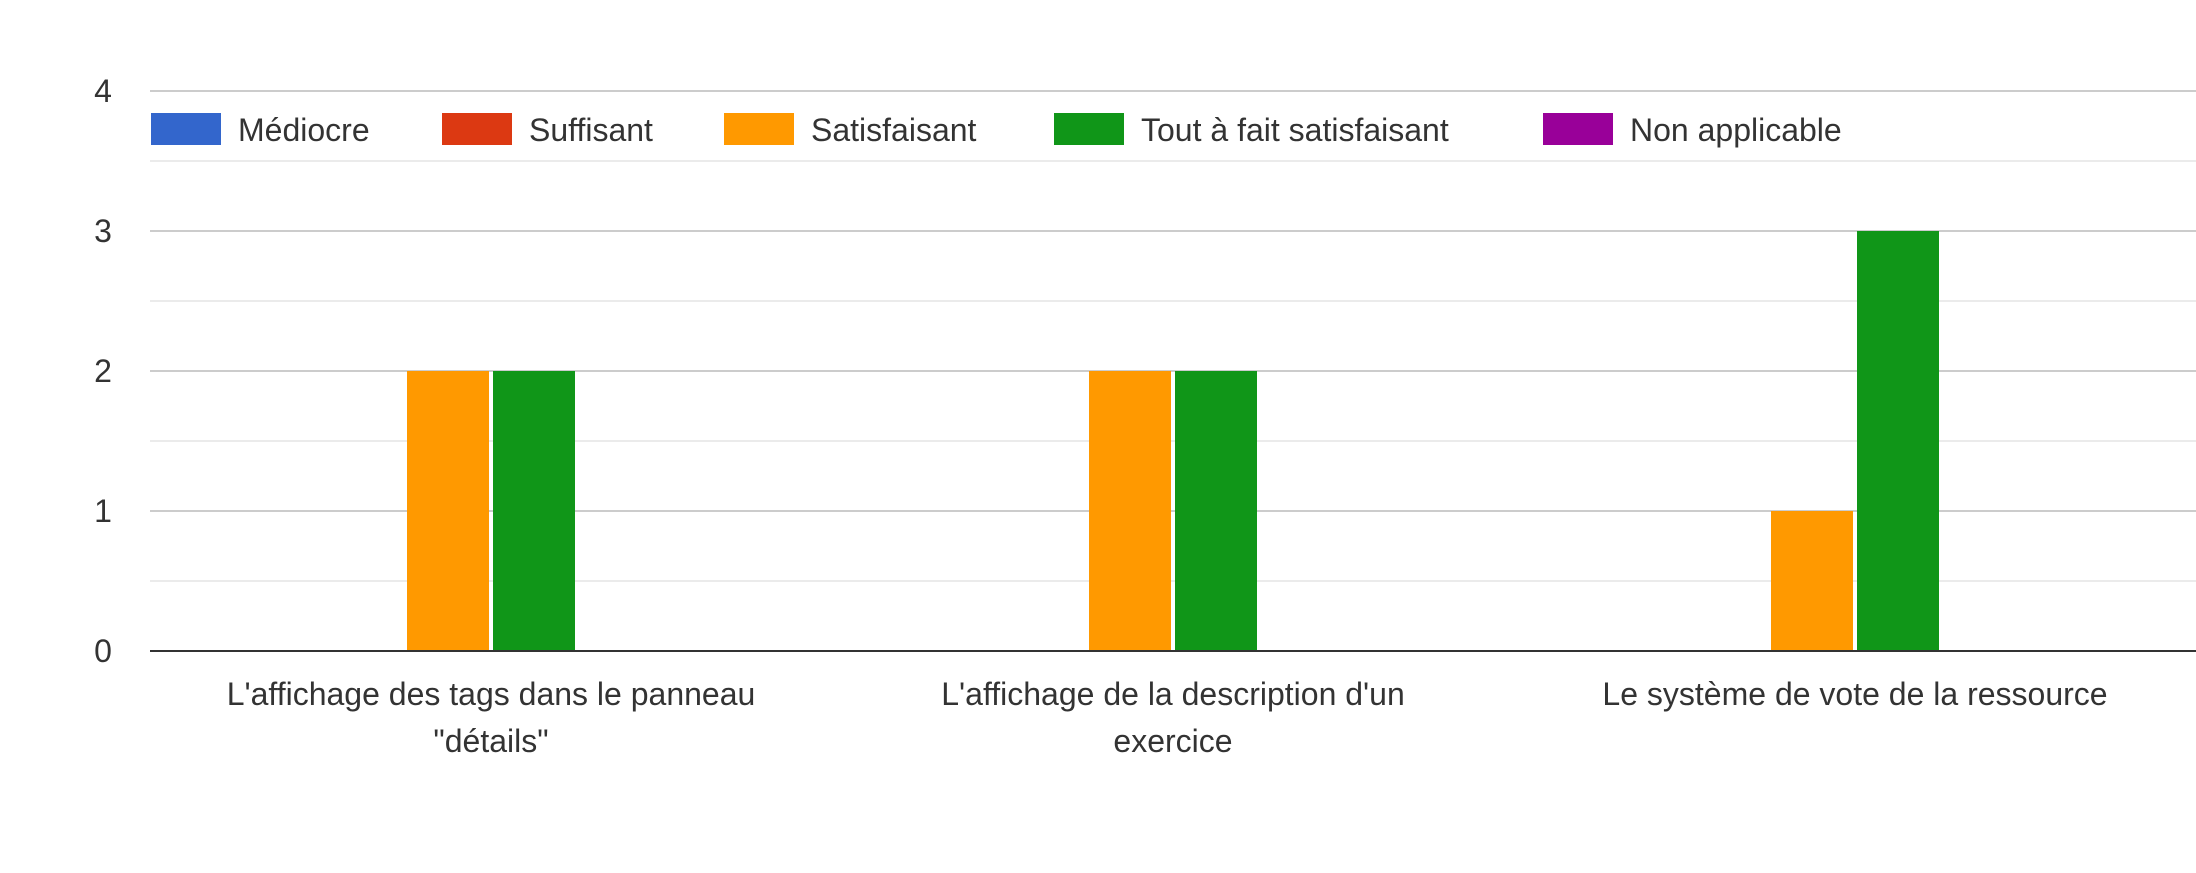 The height and width of the screenshot is (873, 2196). I want to click on y-tick-label: 2, so click(103, 371).